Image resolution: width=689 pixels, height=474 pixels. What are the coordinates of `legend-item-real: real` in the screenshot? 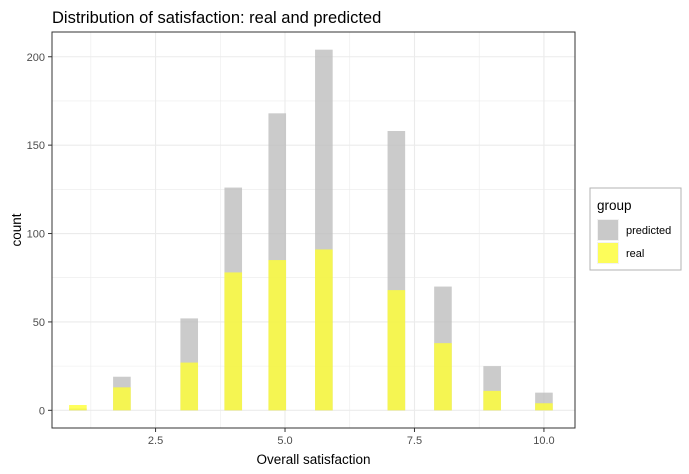 It's located at (620, 253).